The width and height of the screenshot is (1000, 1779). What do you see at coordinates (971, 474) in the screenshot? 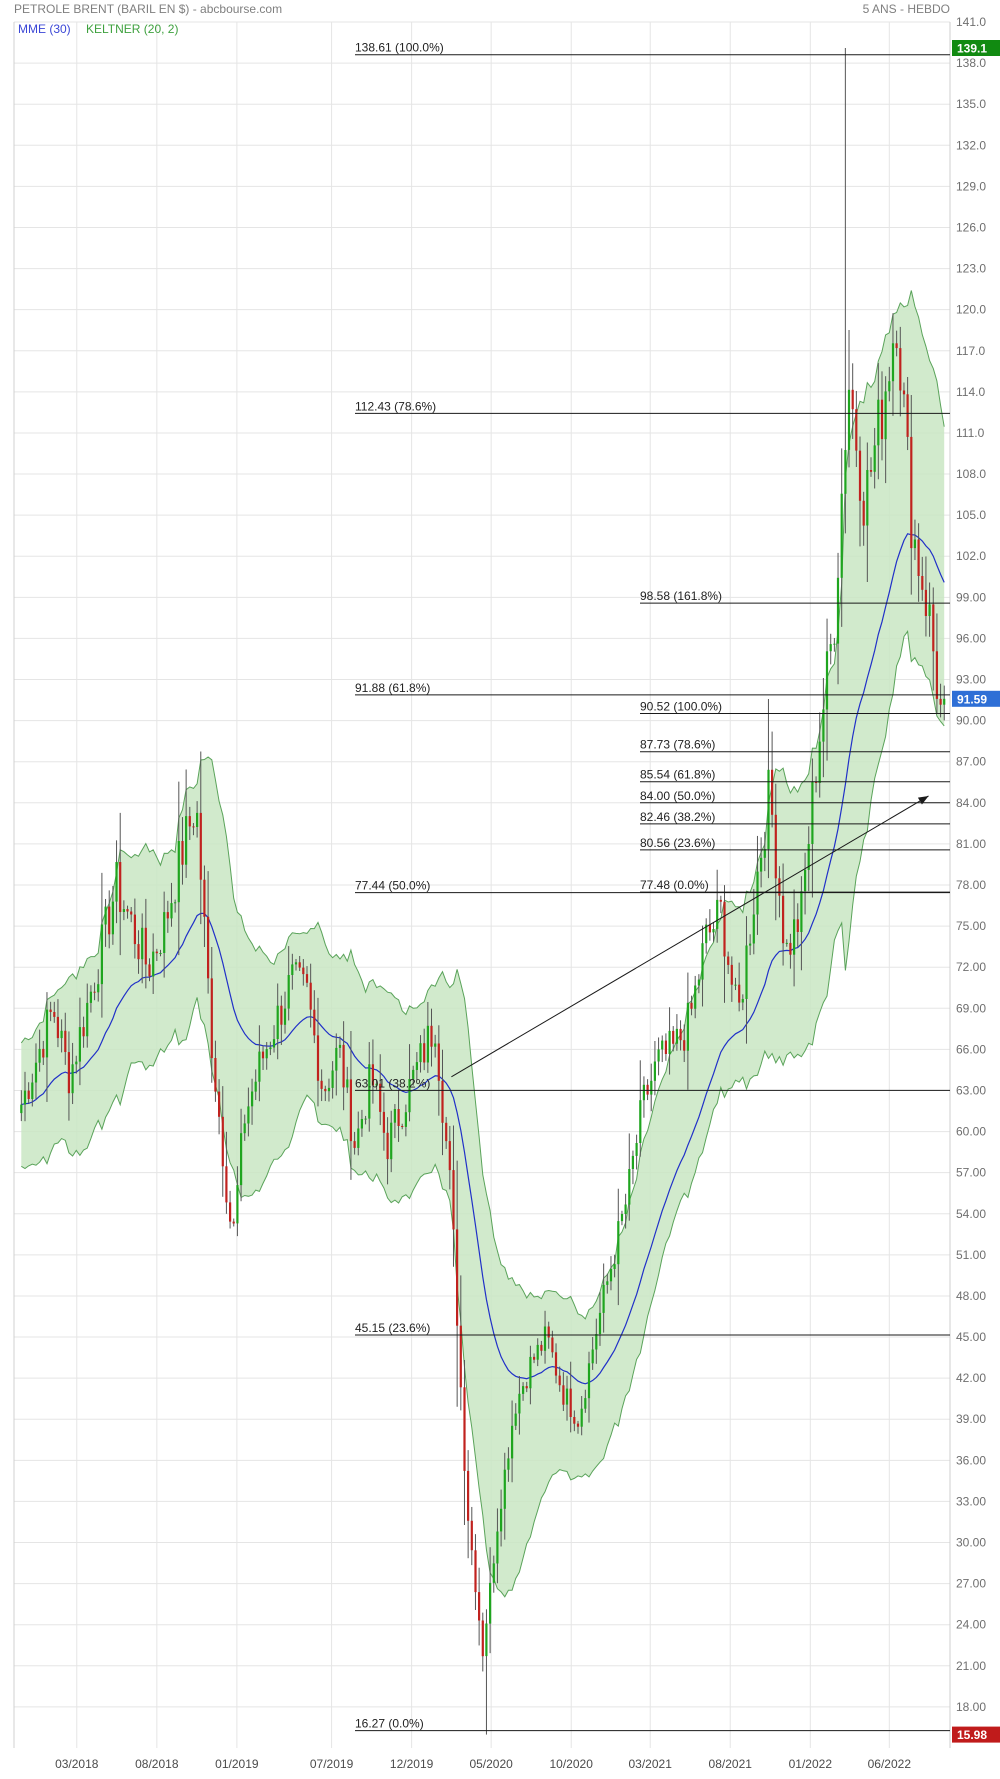
I see `y-tick-label: 108.0` at bounding box center [971, 474].